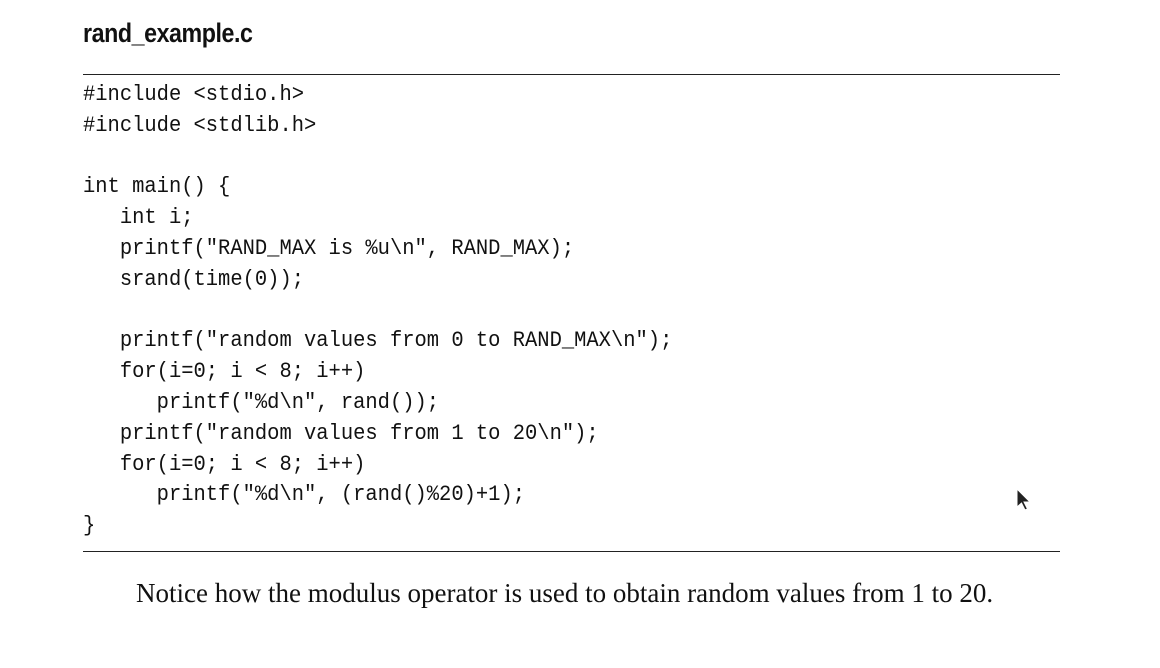  What do you see at coordinates (304, 495) in the screenshot?
I see `code-line: printf("%d\n", (rand()%20)+1);` at bounding box center [304, 495].